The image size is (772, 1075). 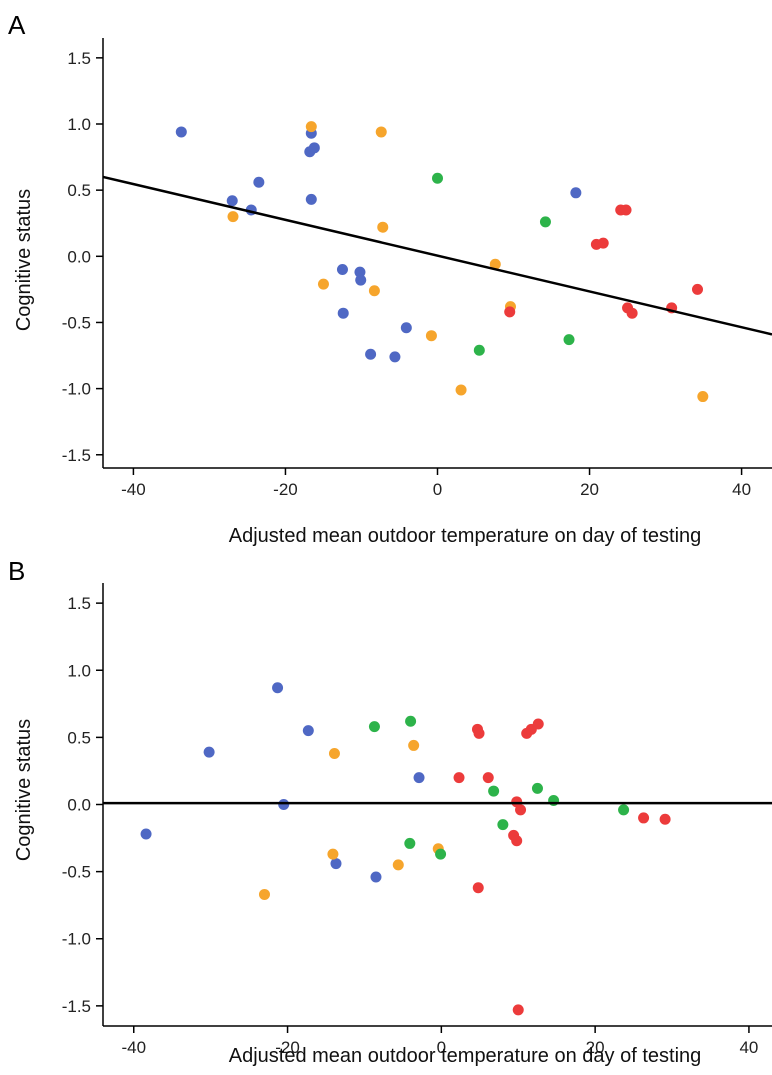 What do you see at coordinates (24, 790) in the screenshot?
I see `panel-b-y-axis-title: Cognitive status` at bounding box center [24, 790].